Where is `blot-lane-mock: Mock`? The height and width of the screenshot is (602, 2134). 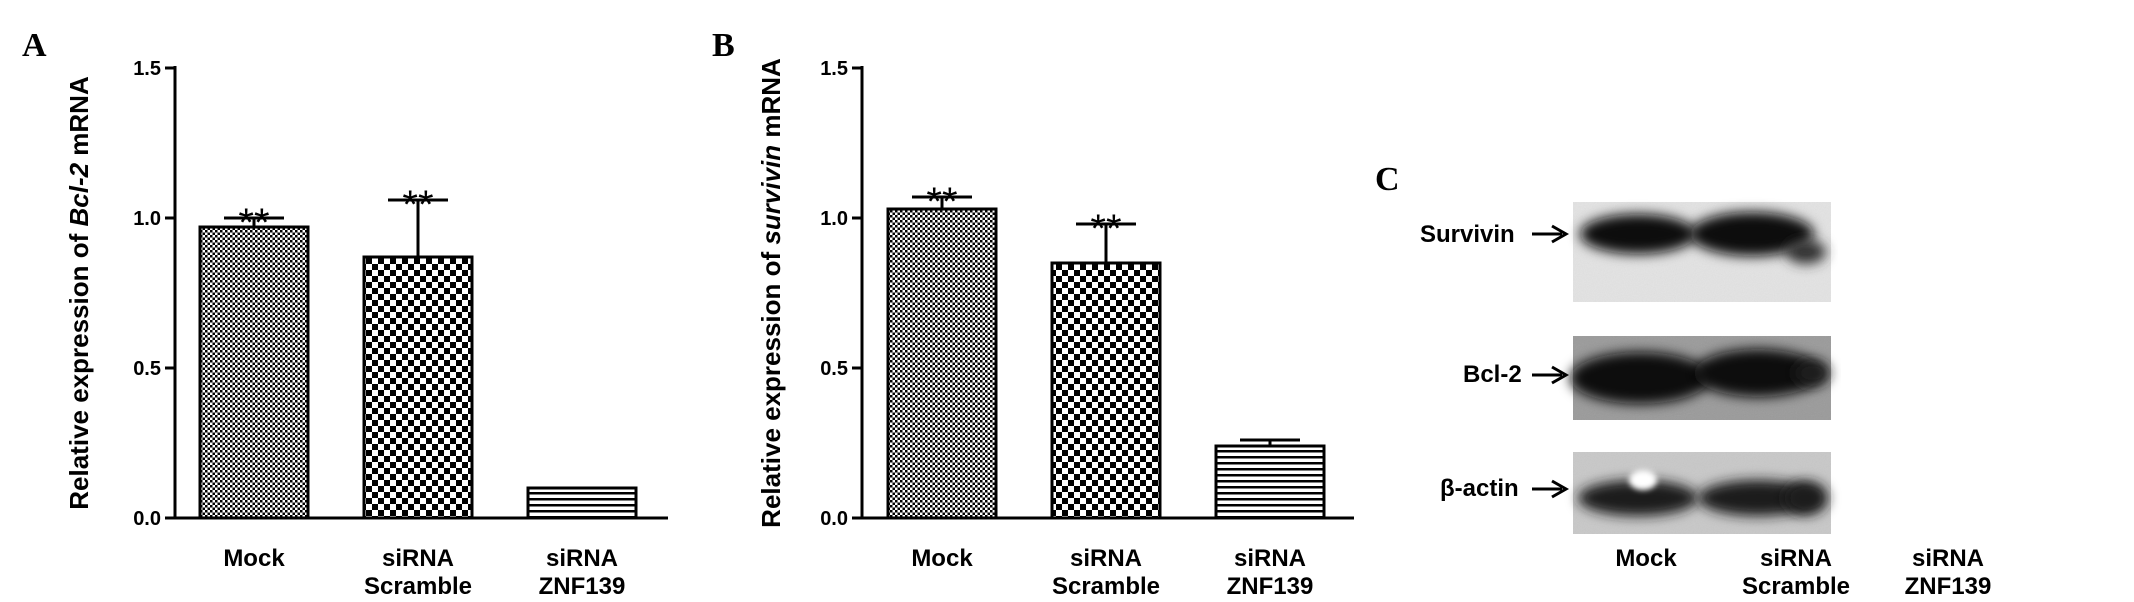
blot-lane-mock: Mock is located at coordinates (1646, 558).